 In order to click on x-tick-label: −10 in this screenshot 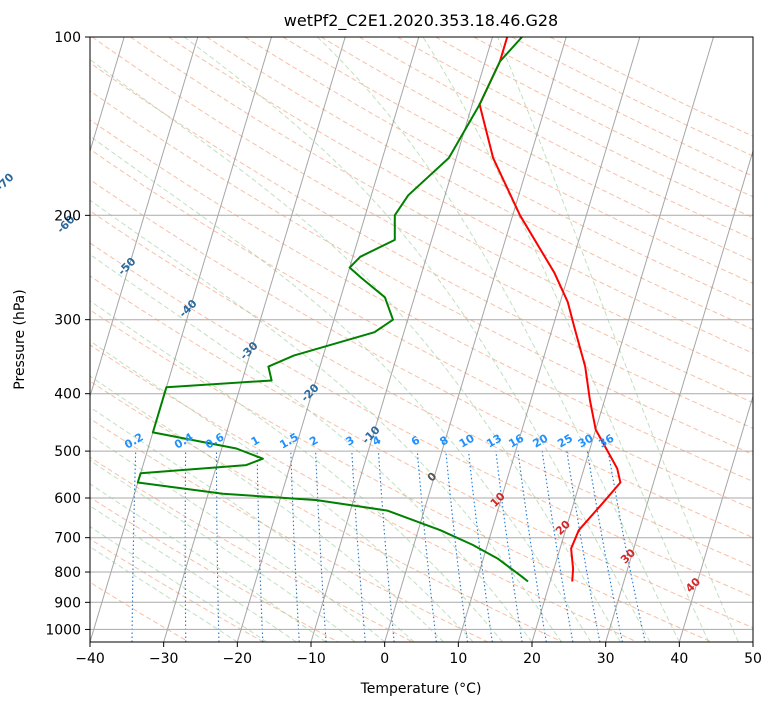, I will do `click(311, 659)`.